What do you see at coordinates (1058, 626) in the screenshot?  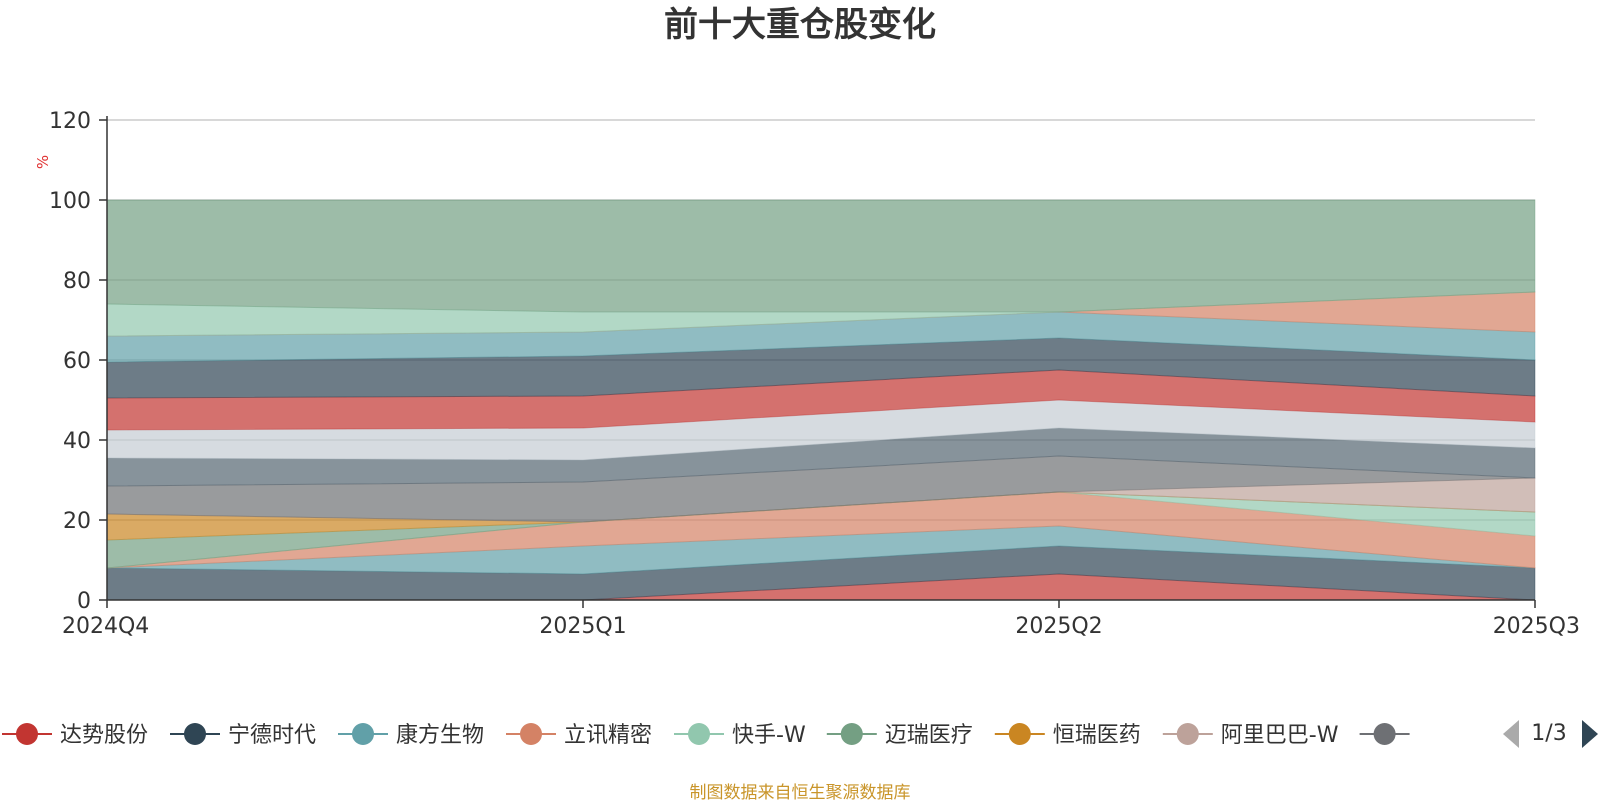 I see `x-tick-label: 2025Q2` at bounding box center [1058, 626].